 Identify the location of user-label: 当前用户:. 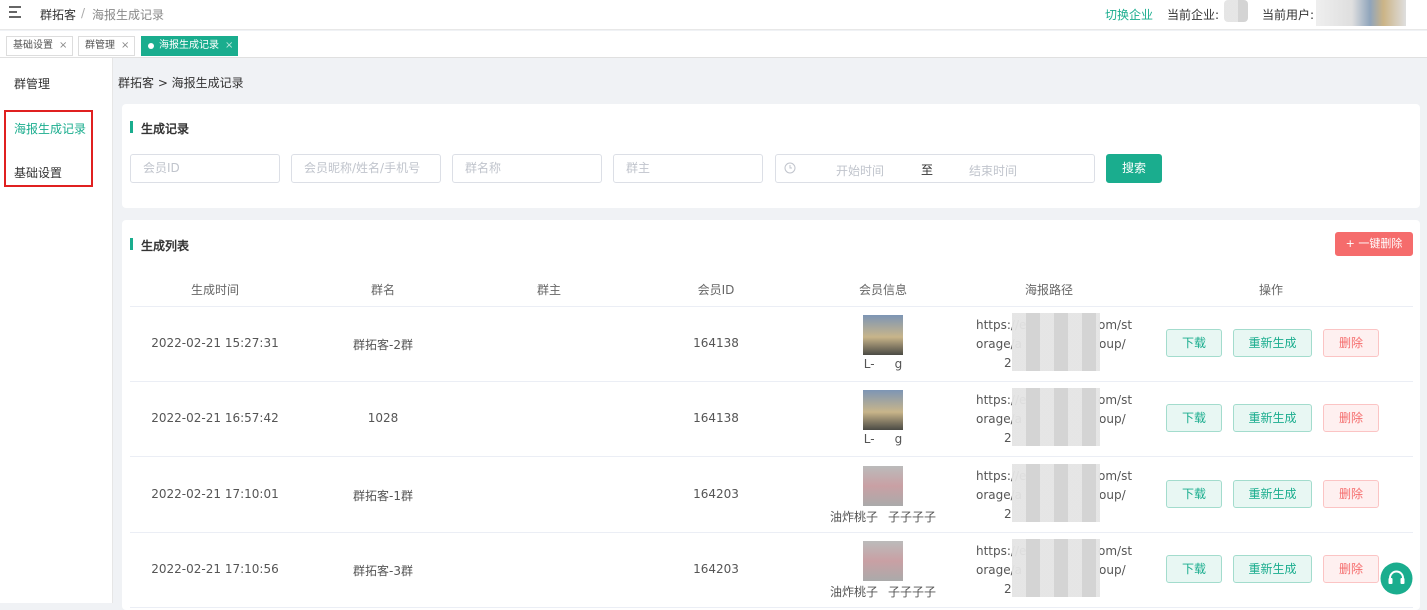
(1288, 15).